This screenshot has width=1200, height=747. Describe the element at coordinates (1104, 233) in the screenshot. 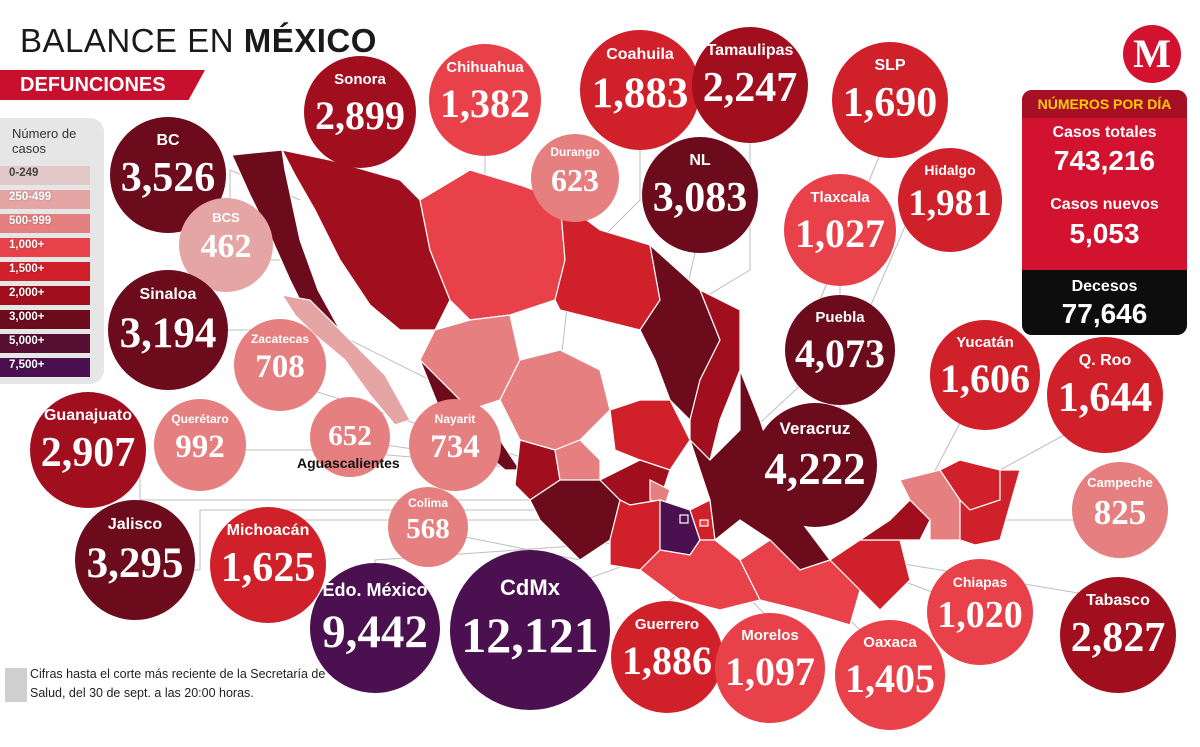

I see `new-cases-value: 5,053` at that location.